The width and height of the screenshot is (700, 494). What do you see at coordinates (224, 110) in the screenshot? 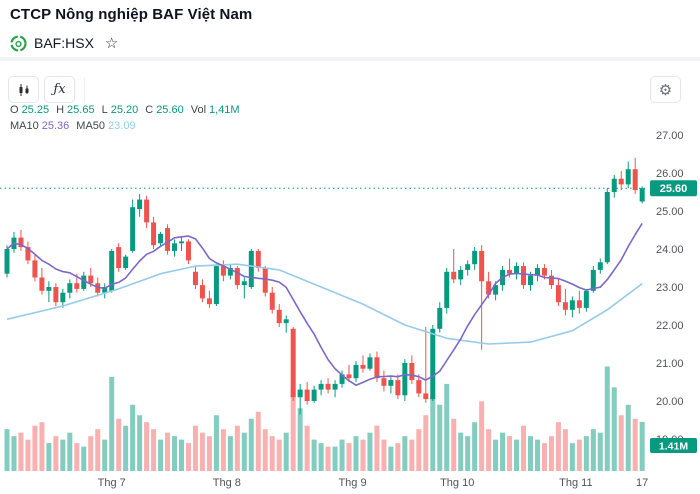
I see `legend-value: 1,41M` at bounding box center [224, 110].